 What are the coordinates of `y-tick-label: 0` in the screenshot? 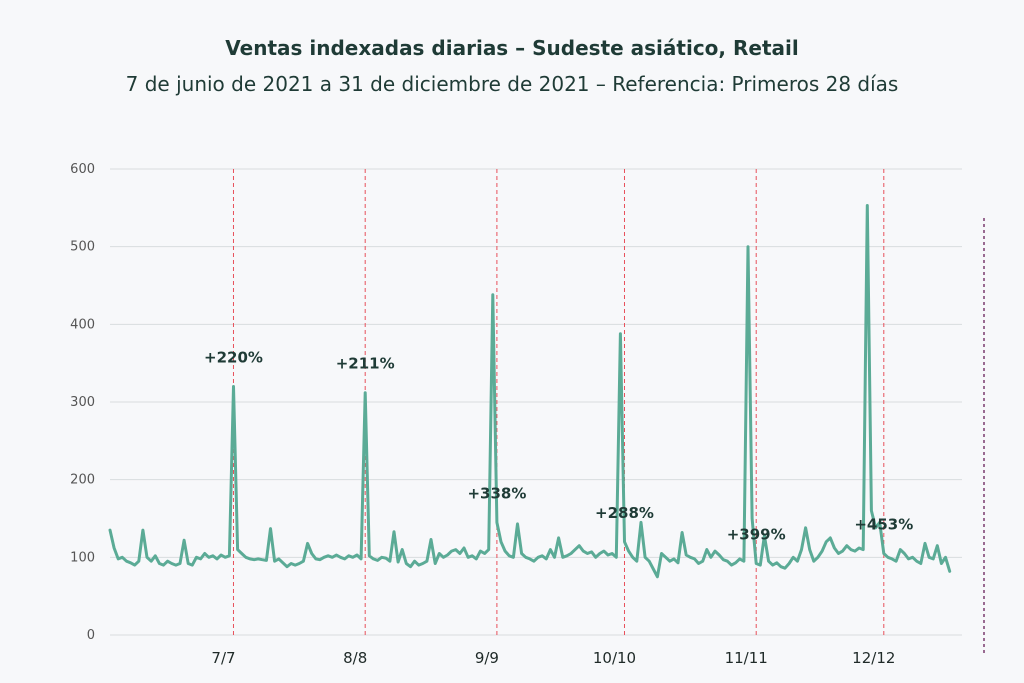 It's located at (91, 635).